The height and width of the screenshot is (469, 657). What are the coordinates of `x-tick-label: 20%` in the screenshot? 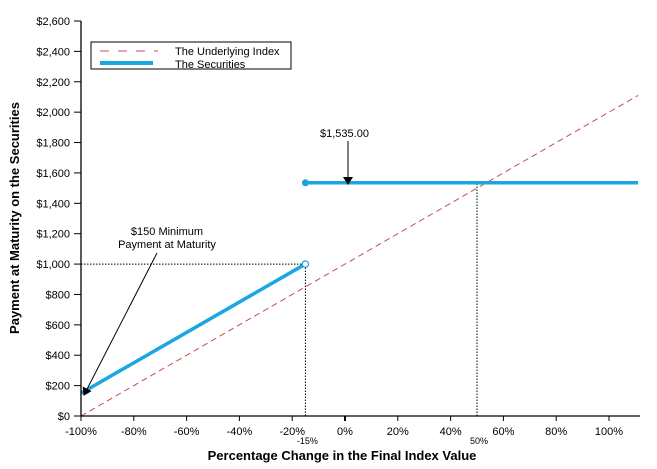 It's located at (398, 432).